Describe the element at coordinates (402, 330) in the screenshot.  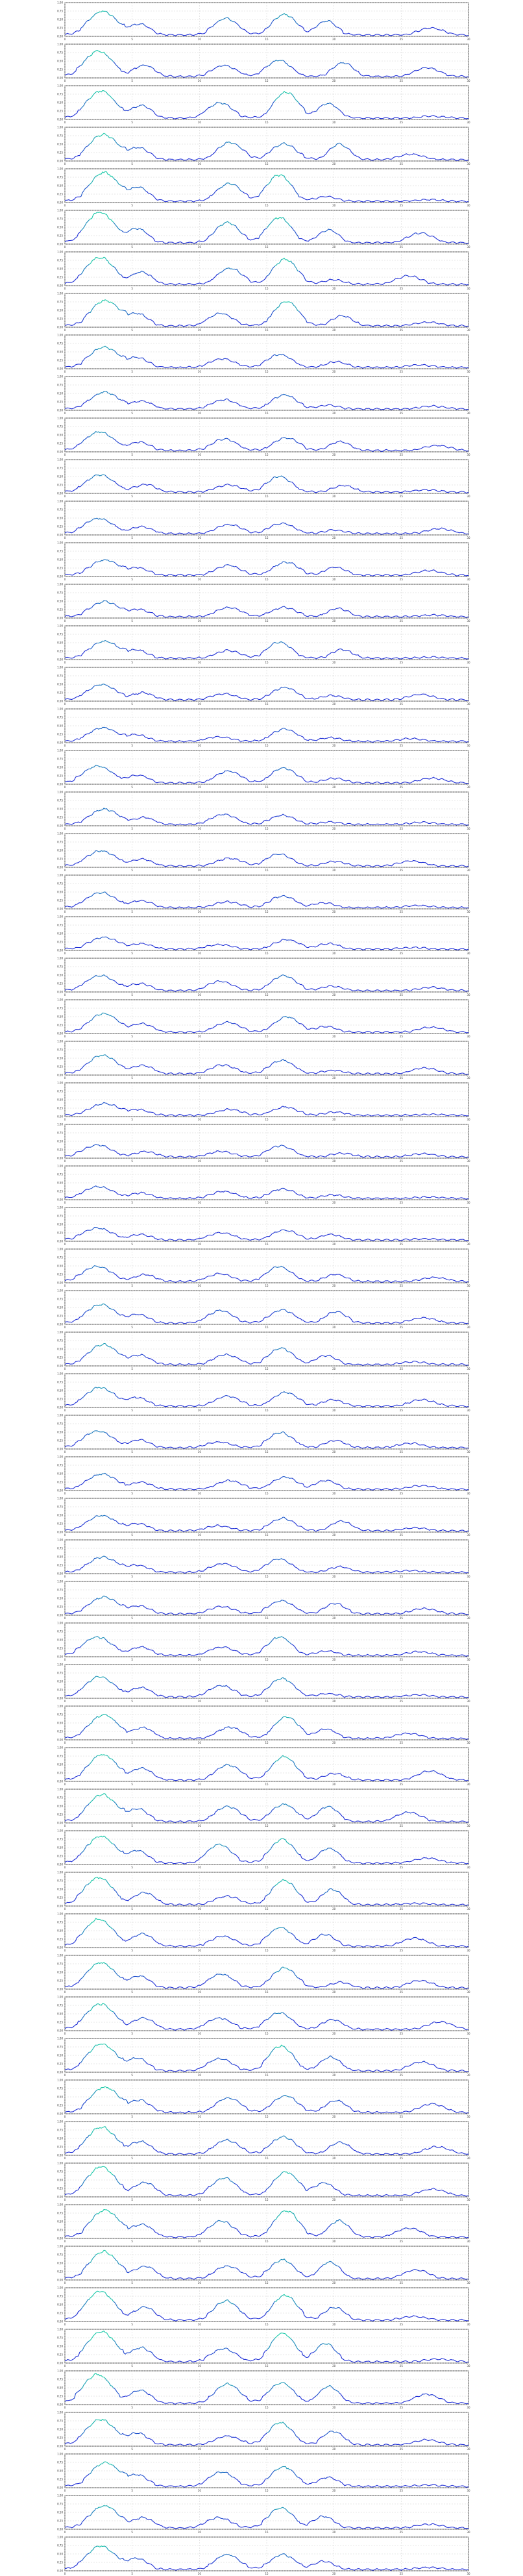
I see `x-tick-label: 25` at that location.